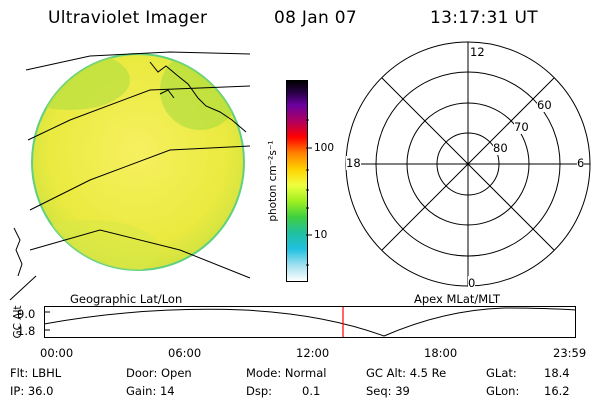 The height and width of the screenshot is (400, 600). Describe the element at coordinates (185, 353) in the screenshot. I see `timeline-xtick-0600: 06:00` at that location.